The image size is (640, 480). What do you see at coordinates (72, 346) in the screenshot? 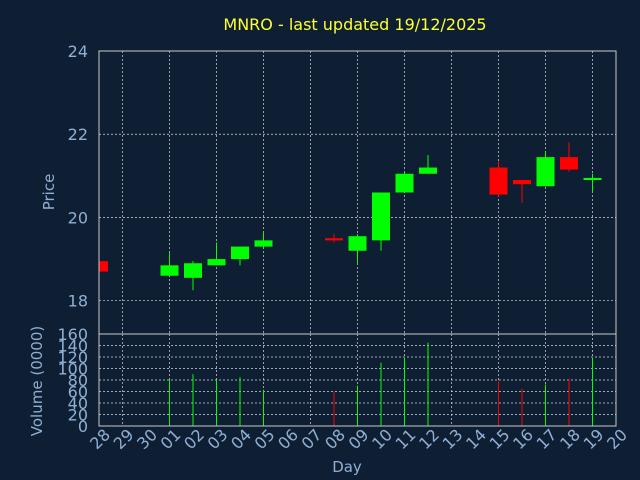
I see `volume-tick-label: 140` at bounding box center [72, 346].